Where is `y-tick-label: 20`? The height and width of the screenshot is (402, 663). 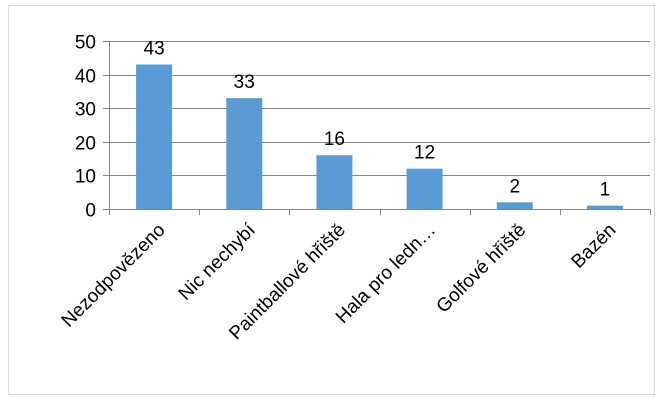 y-tick-label: 20 is located at coordinates (85, 144).